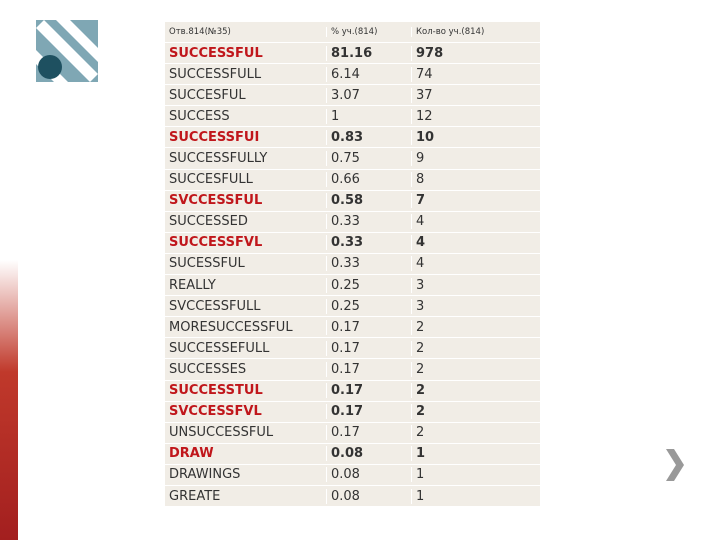 This screenshot has height=540, width=720. What do you see at coordinates (246, 433) in the screenshot?
I see `cell: UNSUCCESSFUL` at bounding box center [246, 433].